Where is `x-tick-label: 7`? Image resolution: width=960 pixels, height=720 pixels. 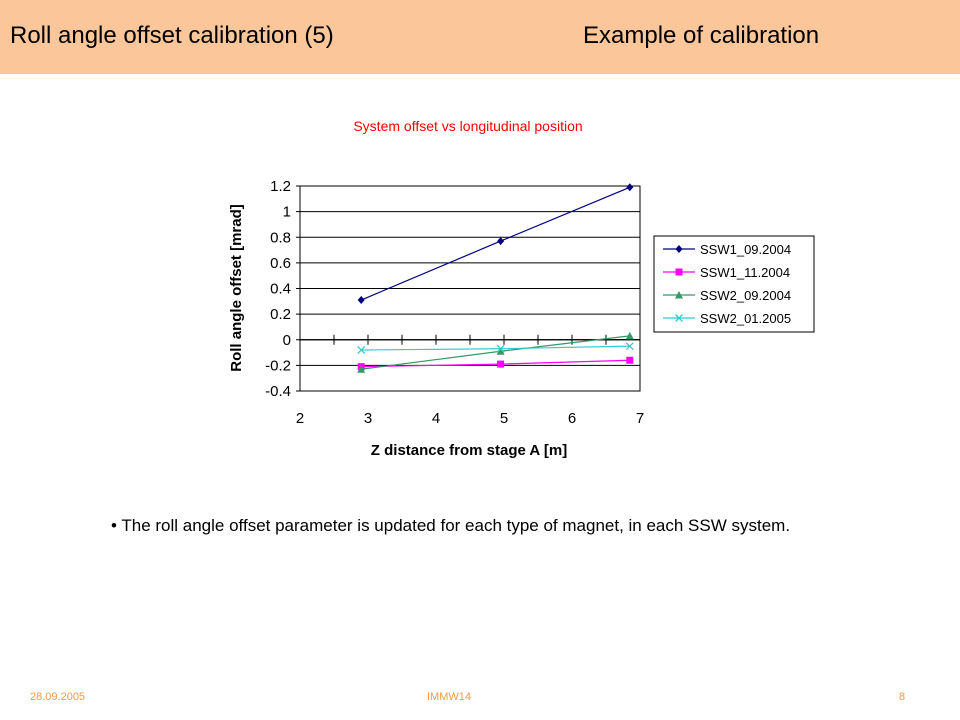
x-tick-label: 7 is located at coordinates (640, 418).